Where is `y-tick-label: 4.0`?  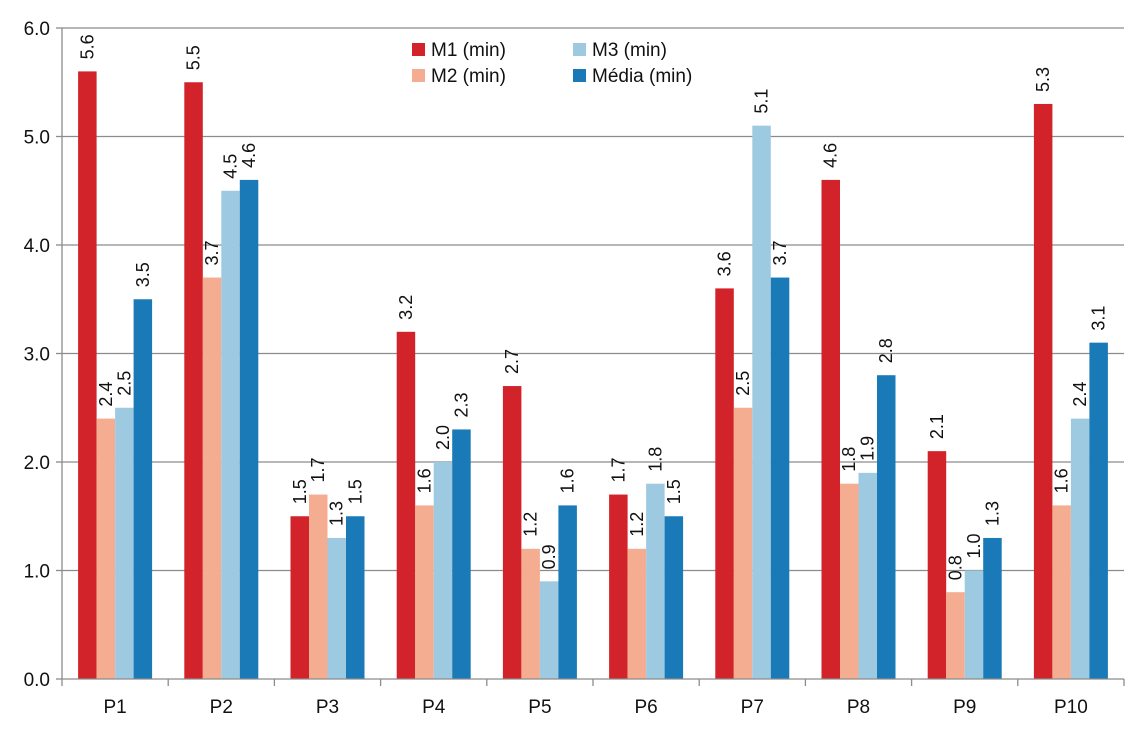 y-tick-label: 4.0 is located at coordinates (37, 246).